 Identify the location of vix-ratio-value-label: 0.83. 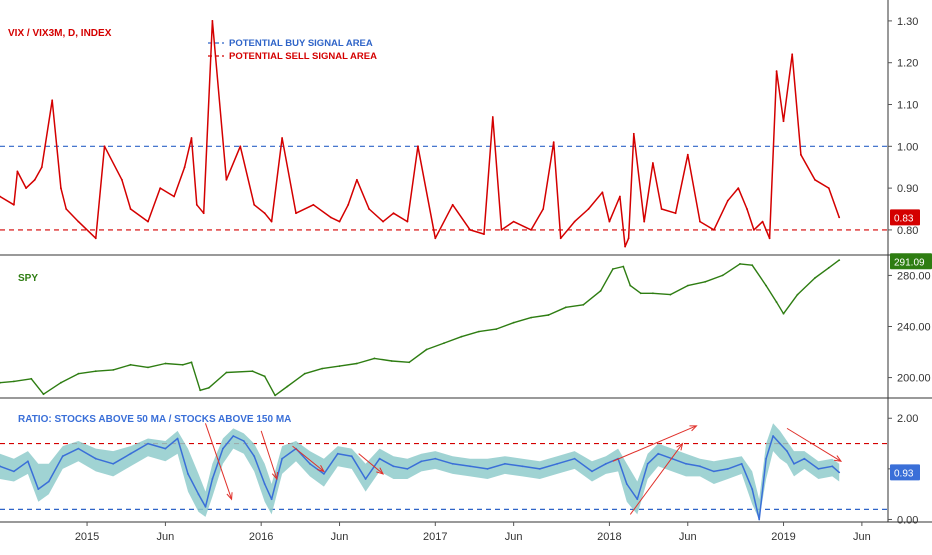
(904, 218).